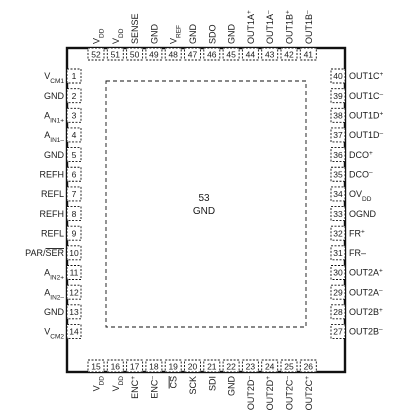 This screenshot has width=412, height=415. Describe the element at coordinates (338, 155) in the screenshot. I see `pin-number-36: 36` at that location.